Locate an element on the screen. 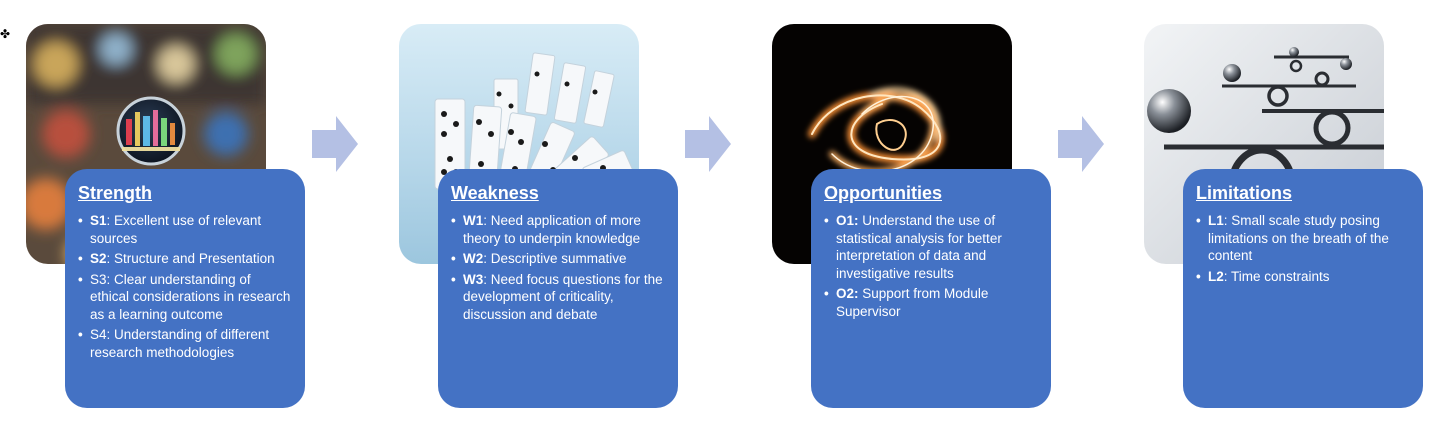 The image size is (1454, 436). list-item: S2: Structure and Presentation is located at coordinates (185, 259).